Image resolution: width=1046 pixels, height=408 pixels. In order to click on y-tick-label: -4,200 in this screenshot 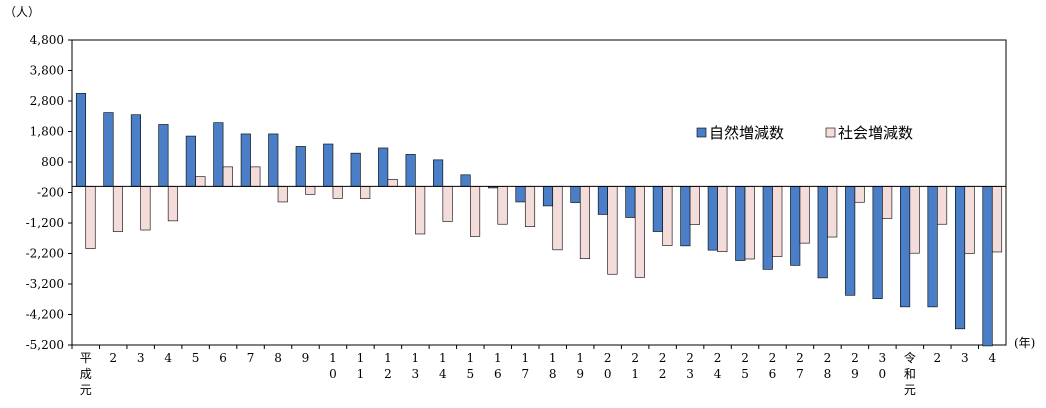, I will do `click(45, 315)`.